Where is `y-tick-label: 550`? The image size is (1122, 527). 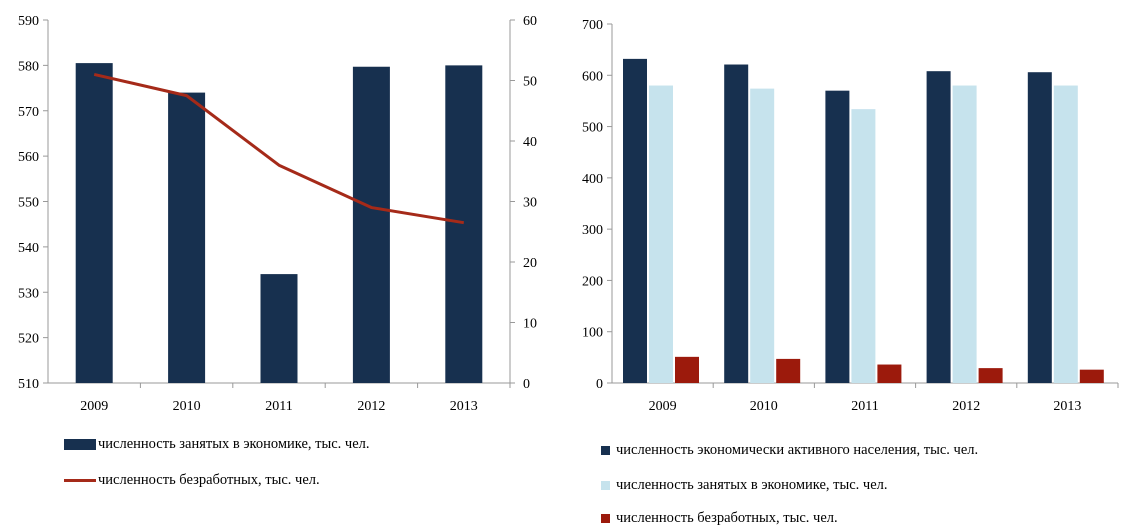
y-tick-label: 550 is located at coordinates (28, 203).